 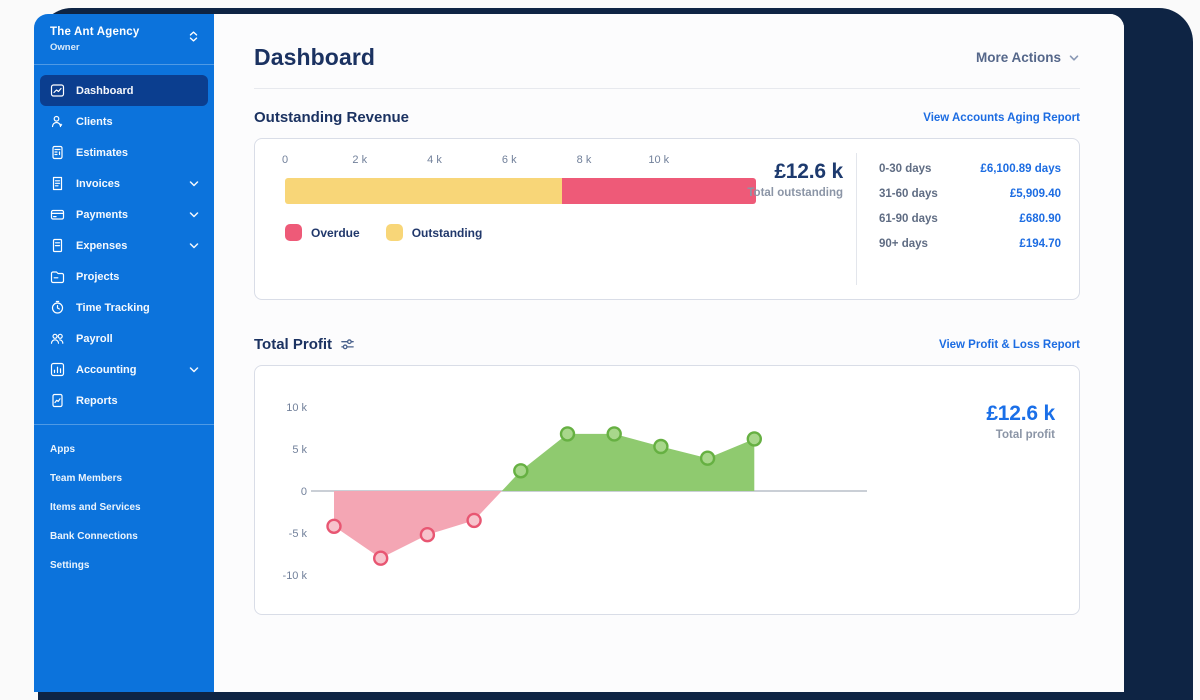 What do you see at coordinates (124, 338) in the screenshot?
I see `sidebar-item-payroll: Payroll` at bounding box center [124, 338].